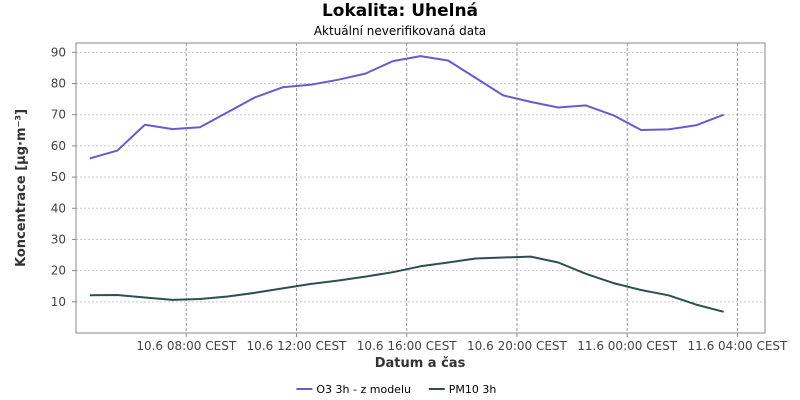  What do you see at coordinates (58, 177) in the screenshot?
I see `y-tick-label: 50` at bounding box center [58, 177].